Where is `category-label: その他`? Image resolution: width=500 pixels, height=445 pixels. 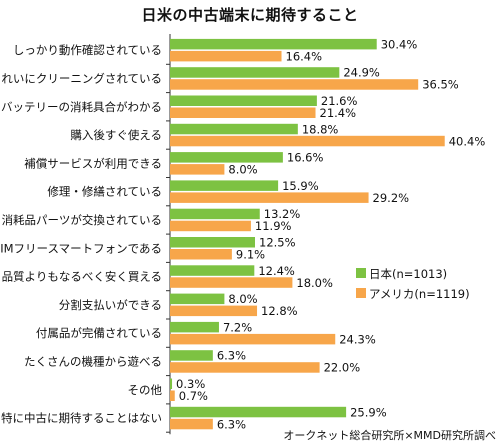 category-label: その他 is located at coordinates (145, 390).